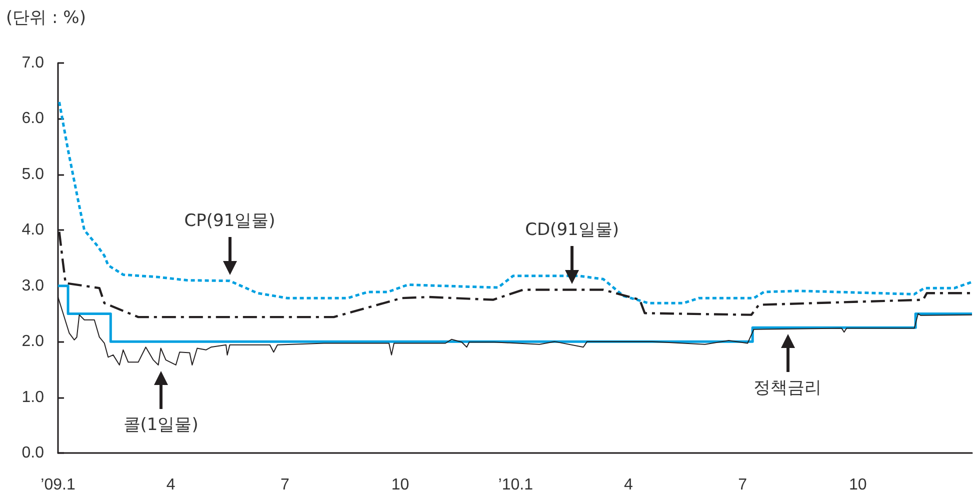 This screenshot has height=504, width=973. What do you see at coordinates (788, 387) in the screenshot?
I see `annotation: 정책금리` at bounding box center [788, 387].